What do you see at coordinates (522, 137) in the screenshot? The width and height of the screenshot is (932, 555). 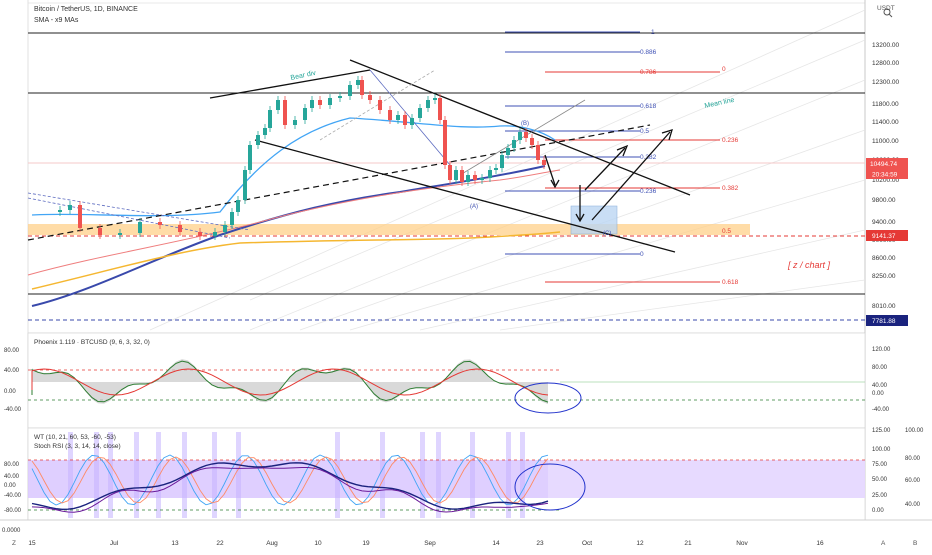 I see `grey-channel-line` at bounding box center [522, 137].